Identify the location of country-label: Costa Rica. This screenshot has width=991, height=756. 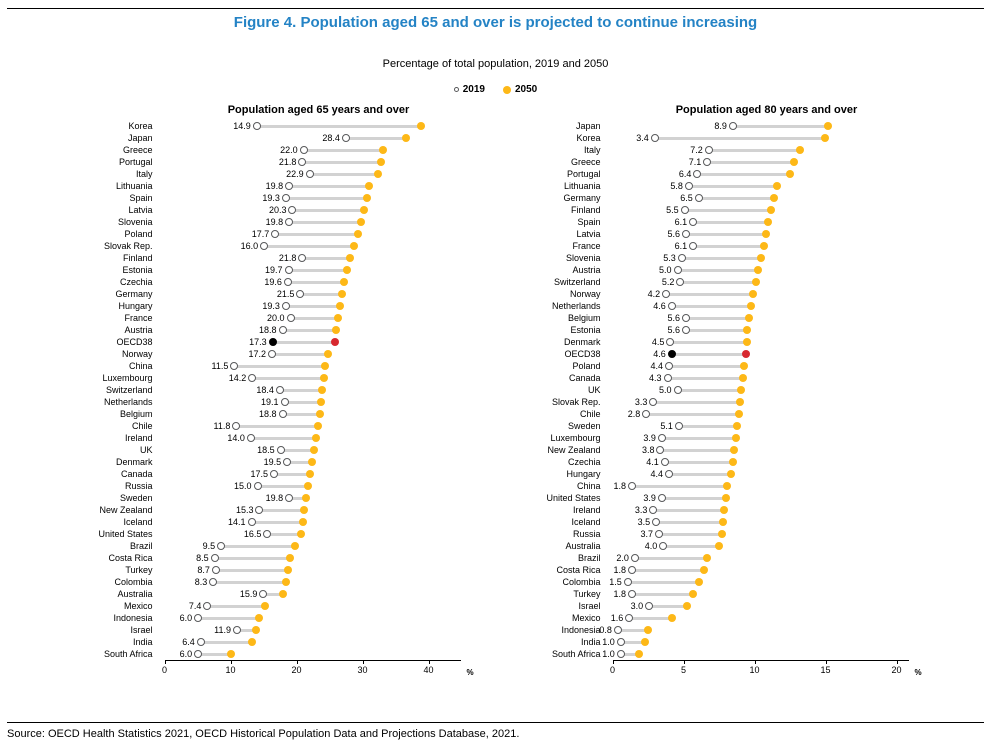
(130, 558).